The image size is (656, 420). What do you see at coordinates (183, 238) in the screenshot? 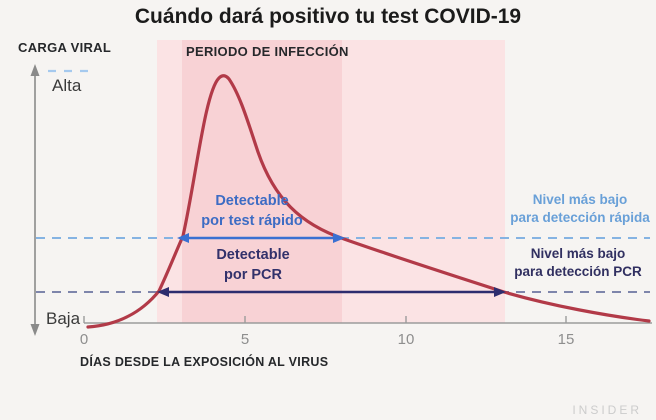
I see `rapid-window-arrow-left-icon` at bounding box center [183, 238].